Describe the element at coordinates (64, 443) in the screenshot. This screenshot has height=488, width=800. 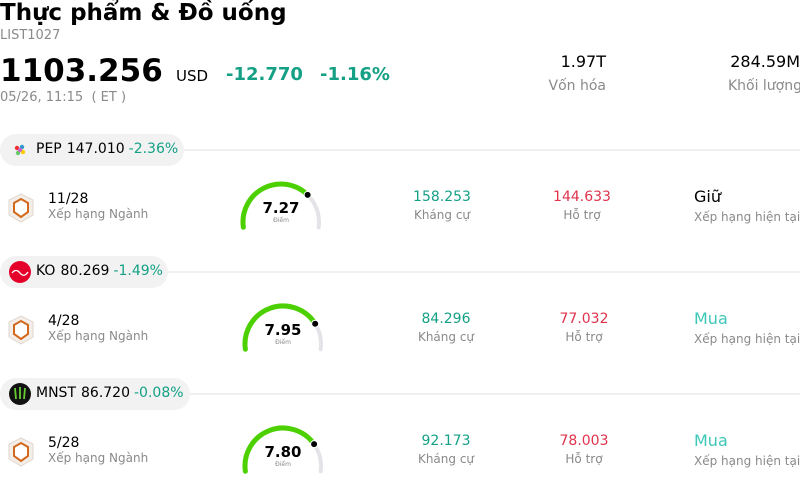
I see `rank: 5/28` at that location.